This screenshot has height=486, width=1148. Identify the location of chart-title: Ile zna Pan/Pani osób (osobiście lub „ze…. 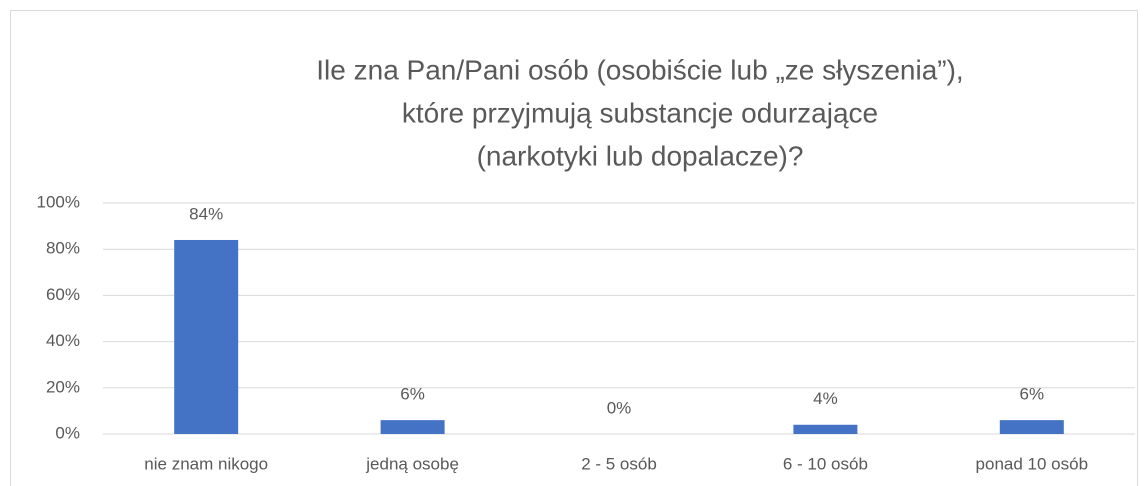
(639, 69).